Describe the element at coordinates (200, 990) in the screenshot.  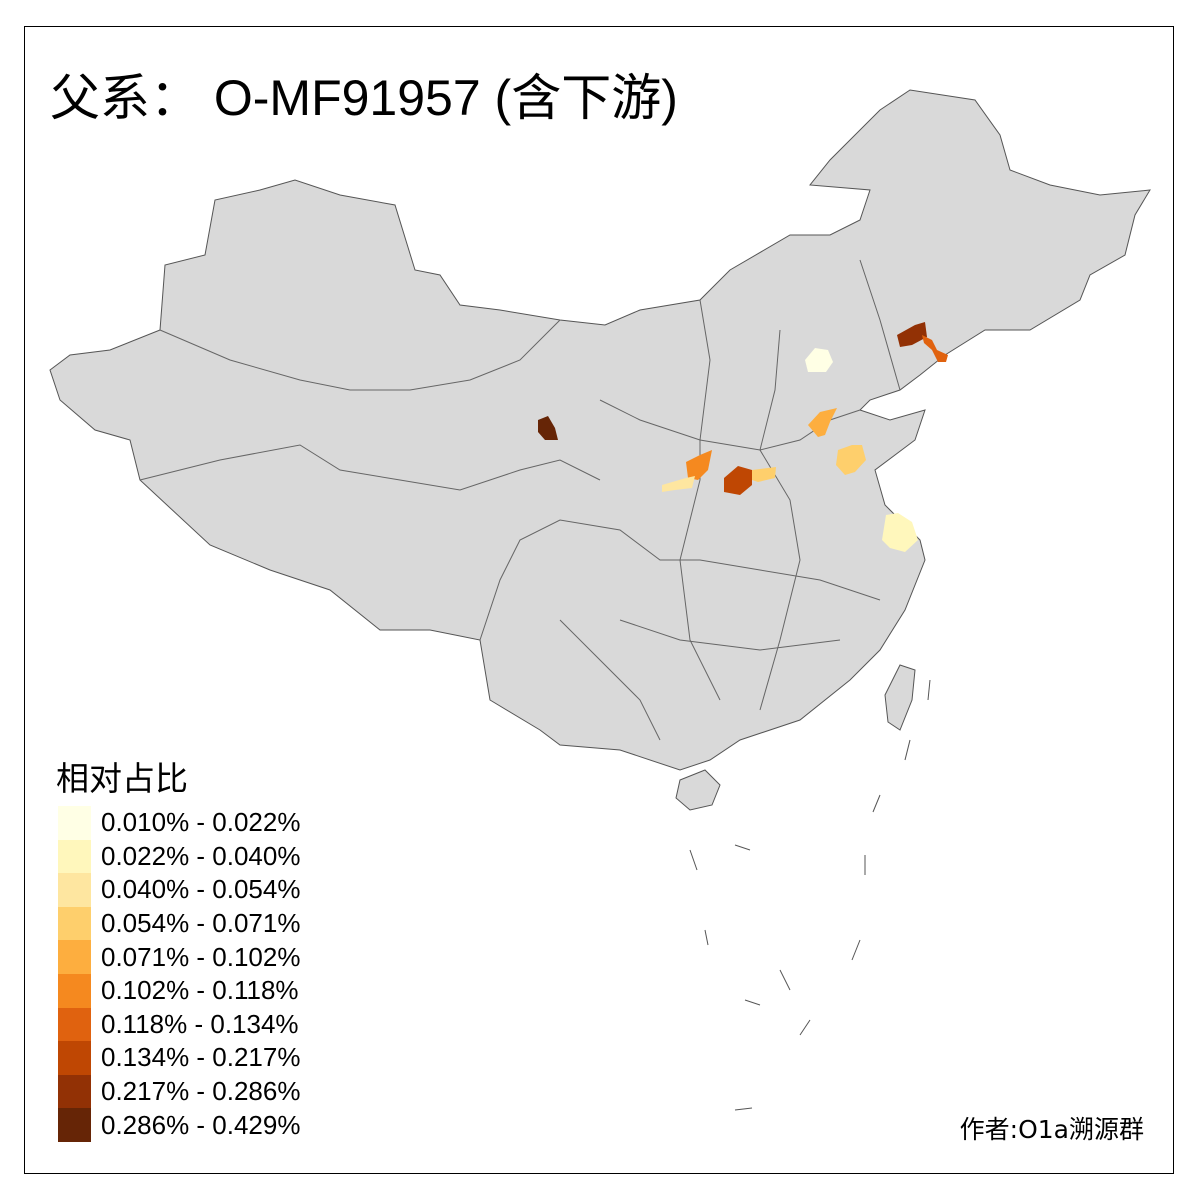
I see `legend-label: 0.102% - 0.118%` at that location.